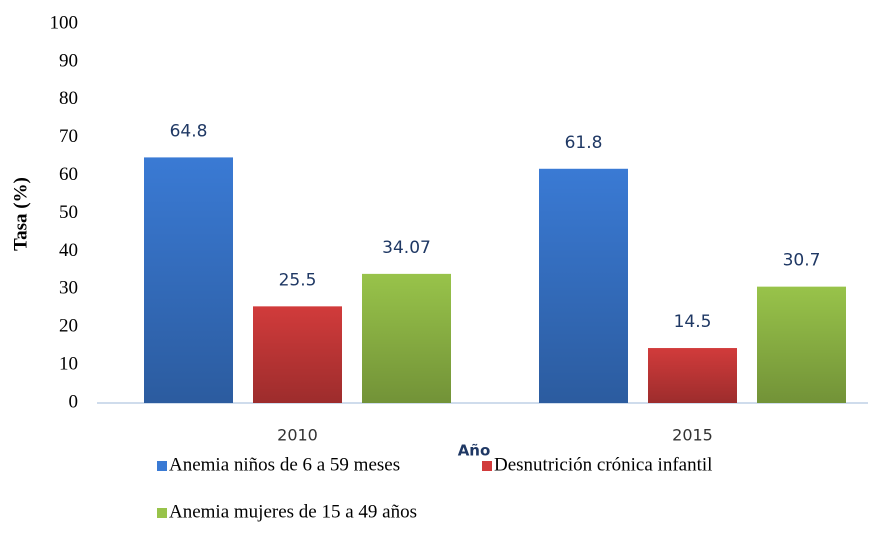  What do you see at coordinates (68, 98) in the screenshot?
I see `y-tick-label: 80` at bounding box center [68, 98].